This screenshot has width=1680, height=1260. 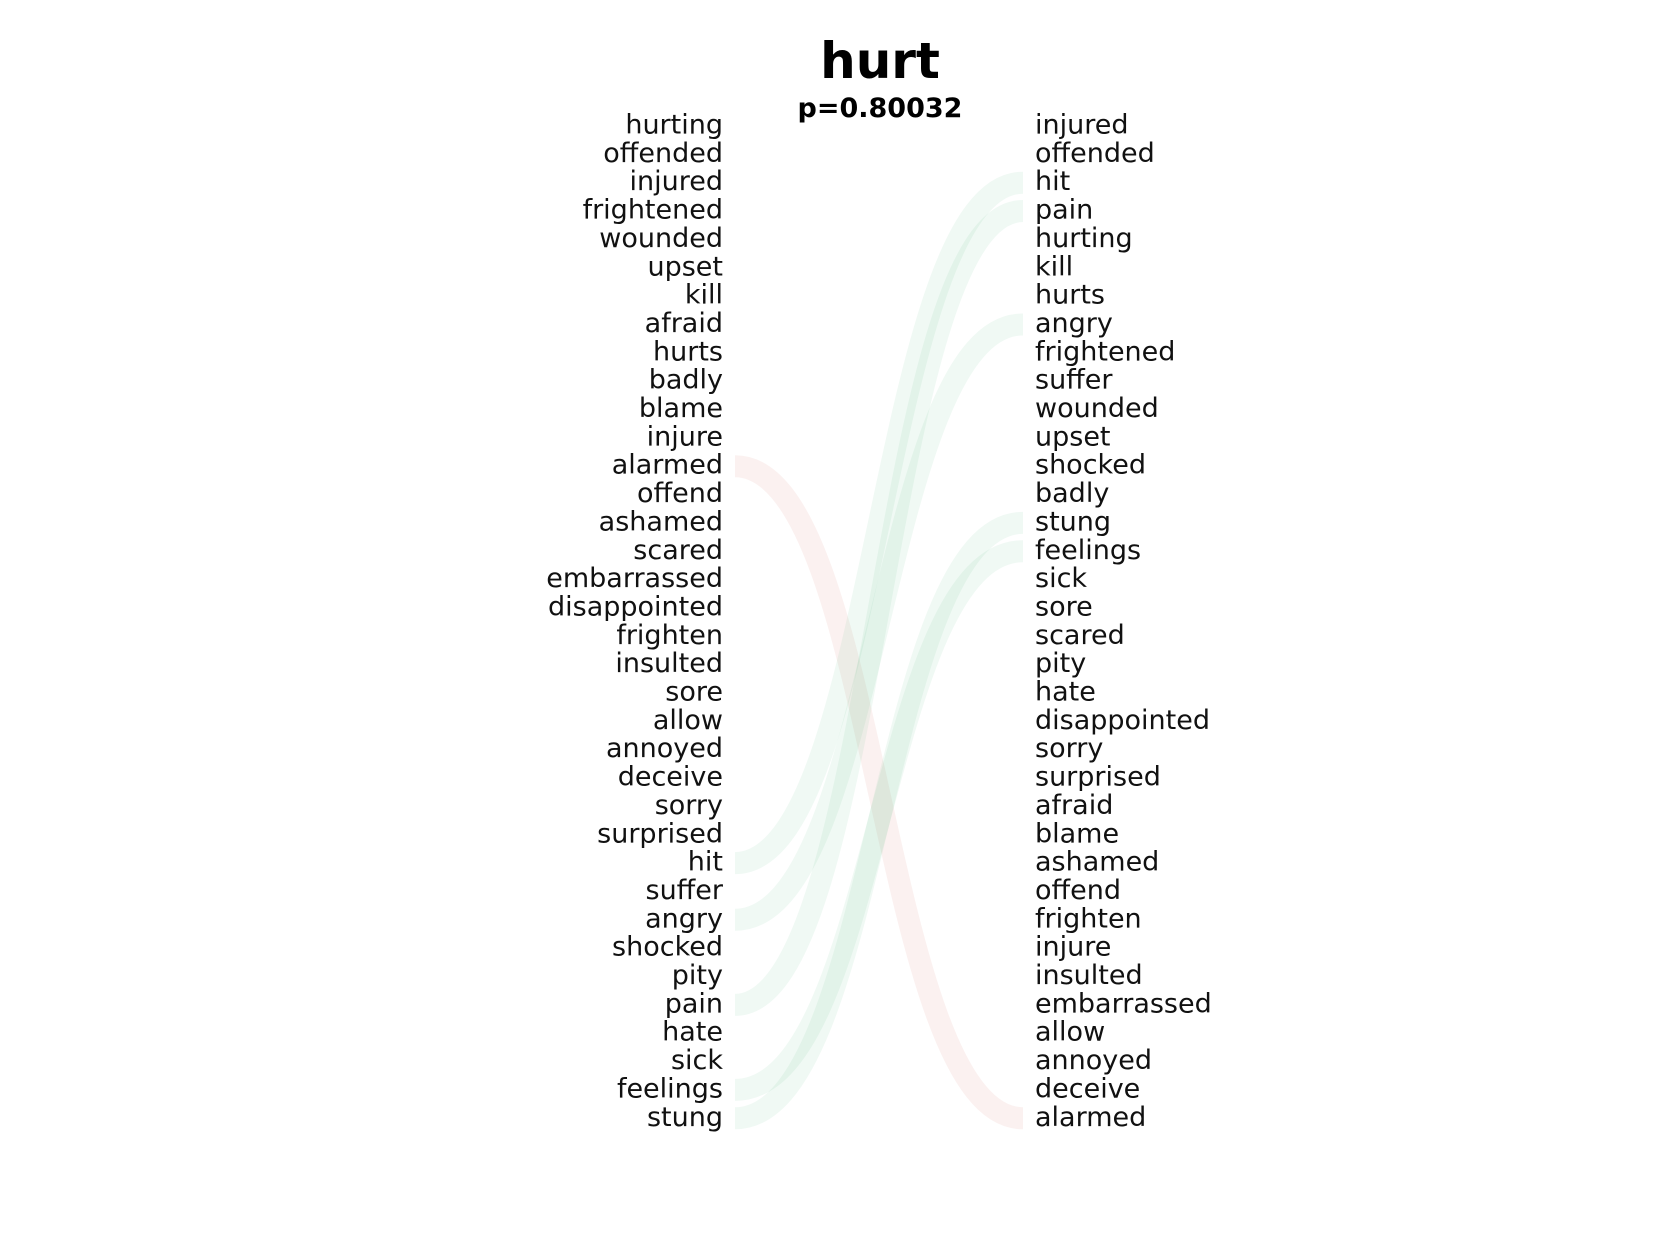 I want to click on rank-link-stung, so click(x=879, y=820).